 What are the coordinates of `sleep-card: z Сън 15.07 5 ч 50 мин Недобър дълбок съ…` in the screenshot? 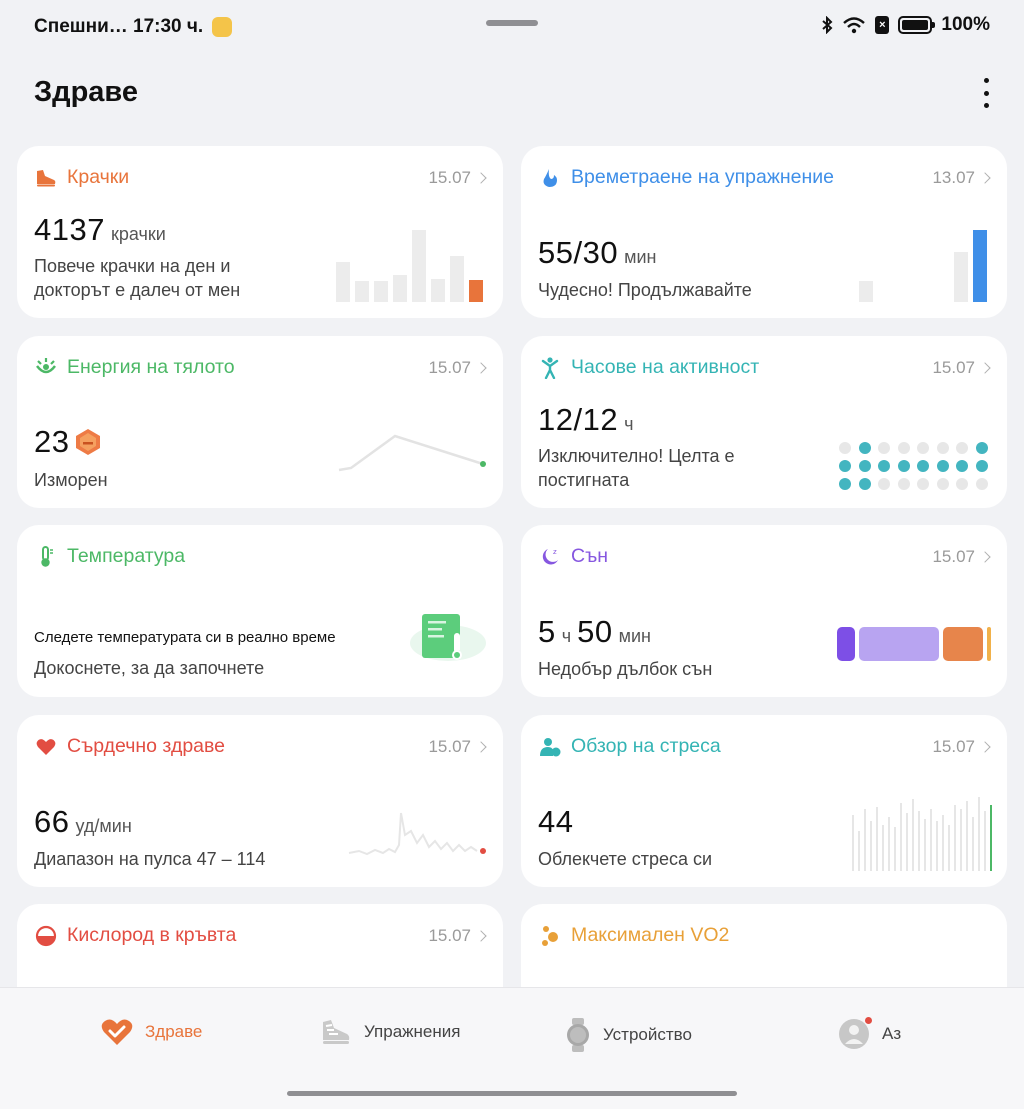 It's located at (764, 611).